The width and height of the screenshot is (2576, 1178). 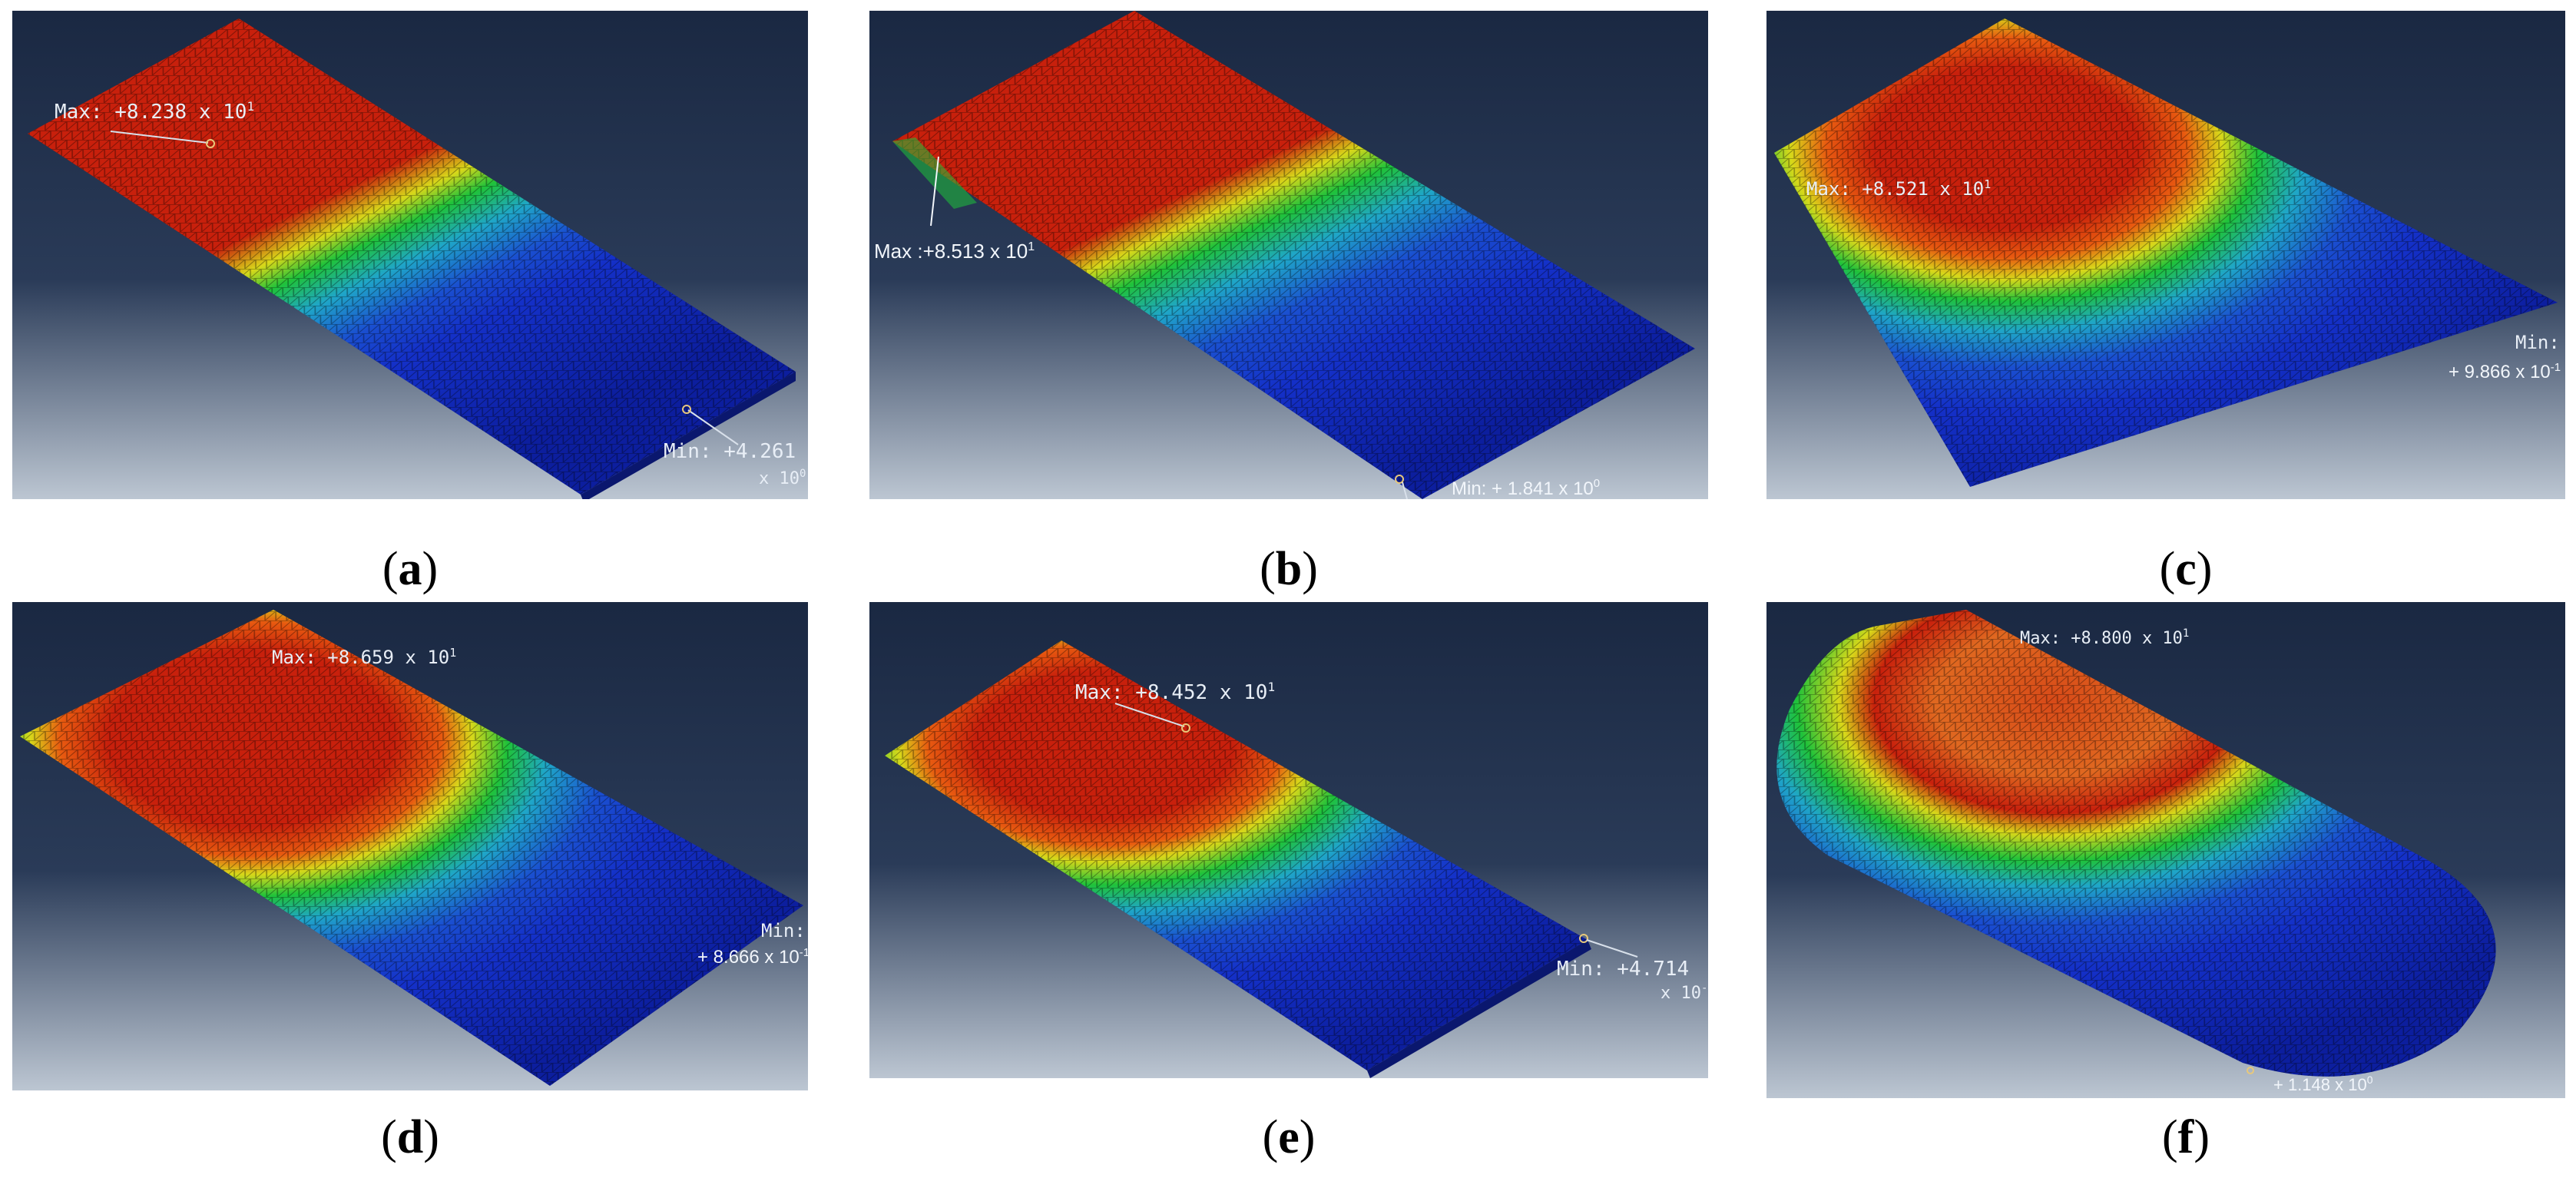 I want to click on caption-a: (a), so click(x=410, y=569).